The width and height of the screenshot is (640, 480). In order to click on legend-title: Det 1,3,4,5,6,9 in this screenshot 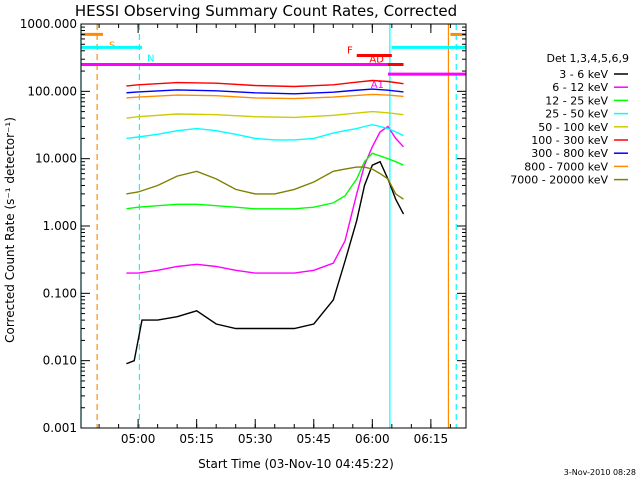, I will do `click(587, 58)`.